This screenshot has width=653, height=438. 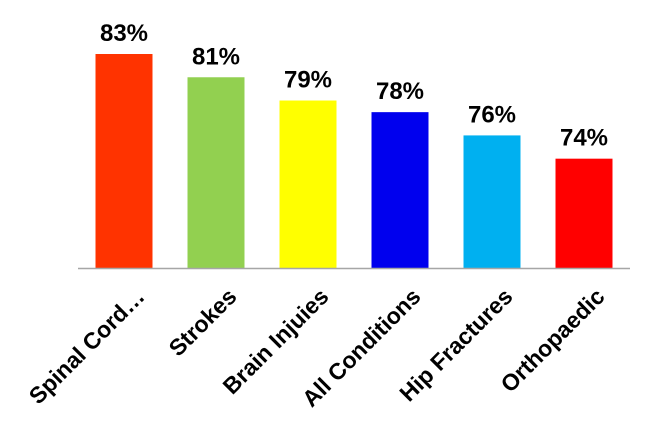 What do you see at coordinates (584, 138) in the screenshot?
I see `value-label-6: 74%` at bounding box center [584, 138].